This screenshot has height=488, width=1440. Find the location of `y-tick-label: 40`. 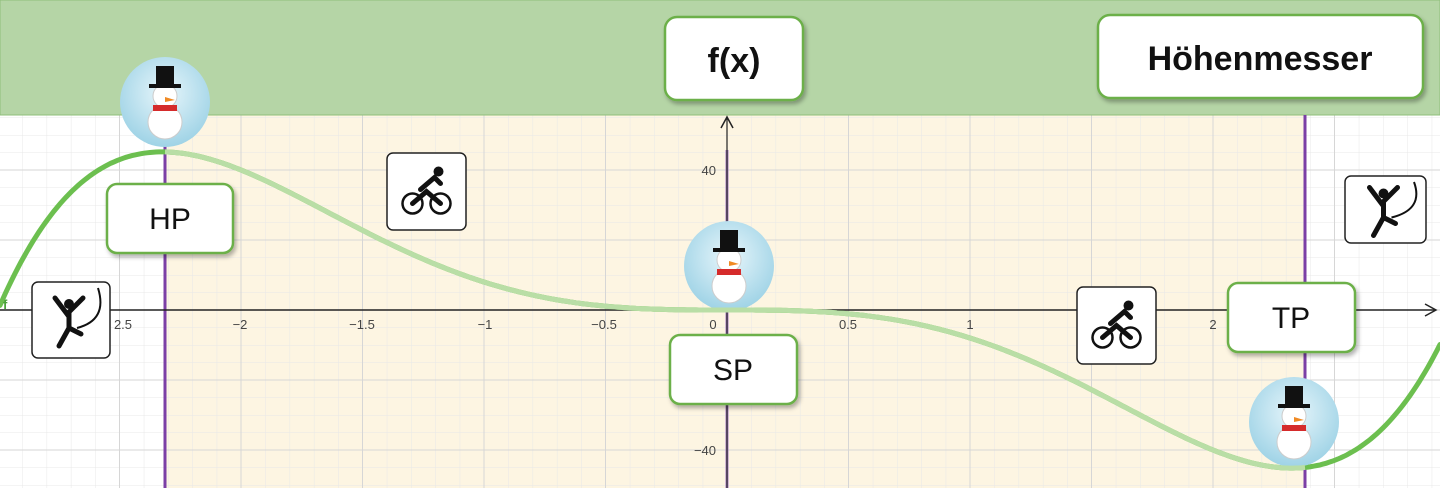

y-tick-label: 40 is located at coordinates (709, 170).